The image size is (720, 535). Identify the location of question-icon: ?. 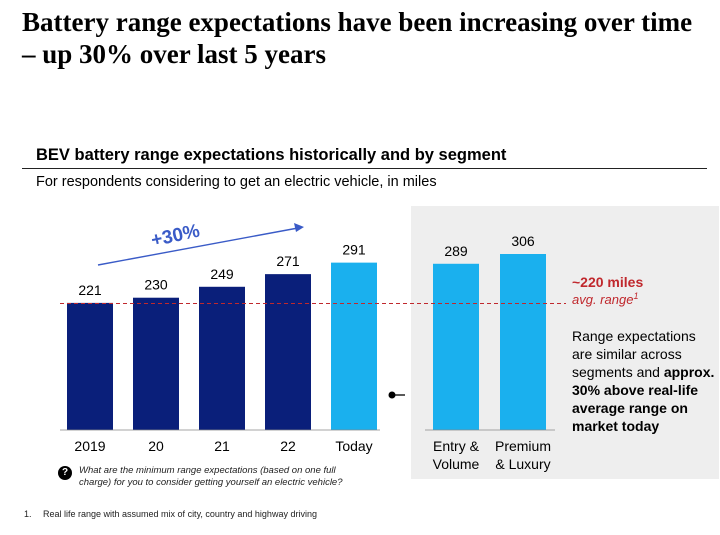
(65, 473).